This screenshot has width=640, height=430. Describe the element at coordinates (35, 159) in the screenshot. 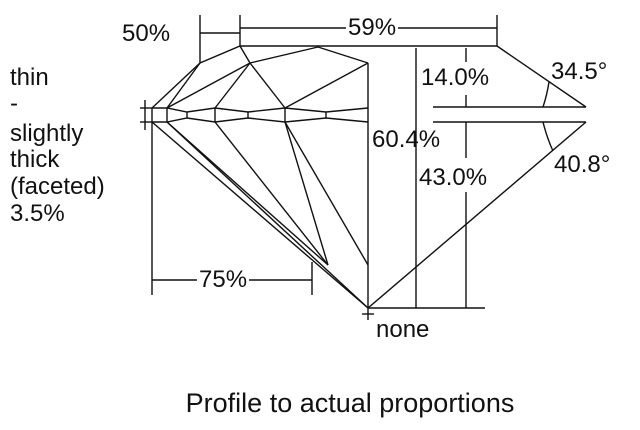

I see `girdle-line: thick` at that location.